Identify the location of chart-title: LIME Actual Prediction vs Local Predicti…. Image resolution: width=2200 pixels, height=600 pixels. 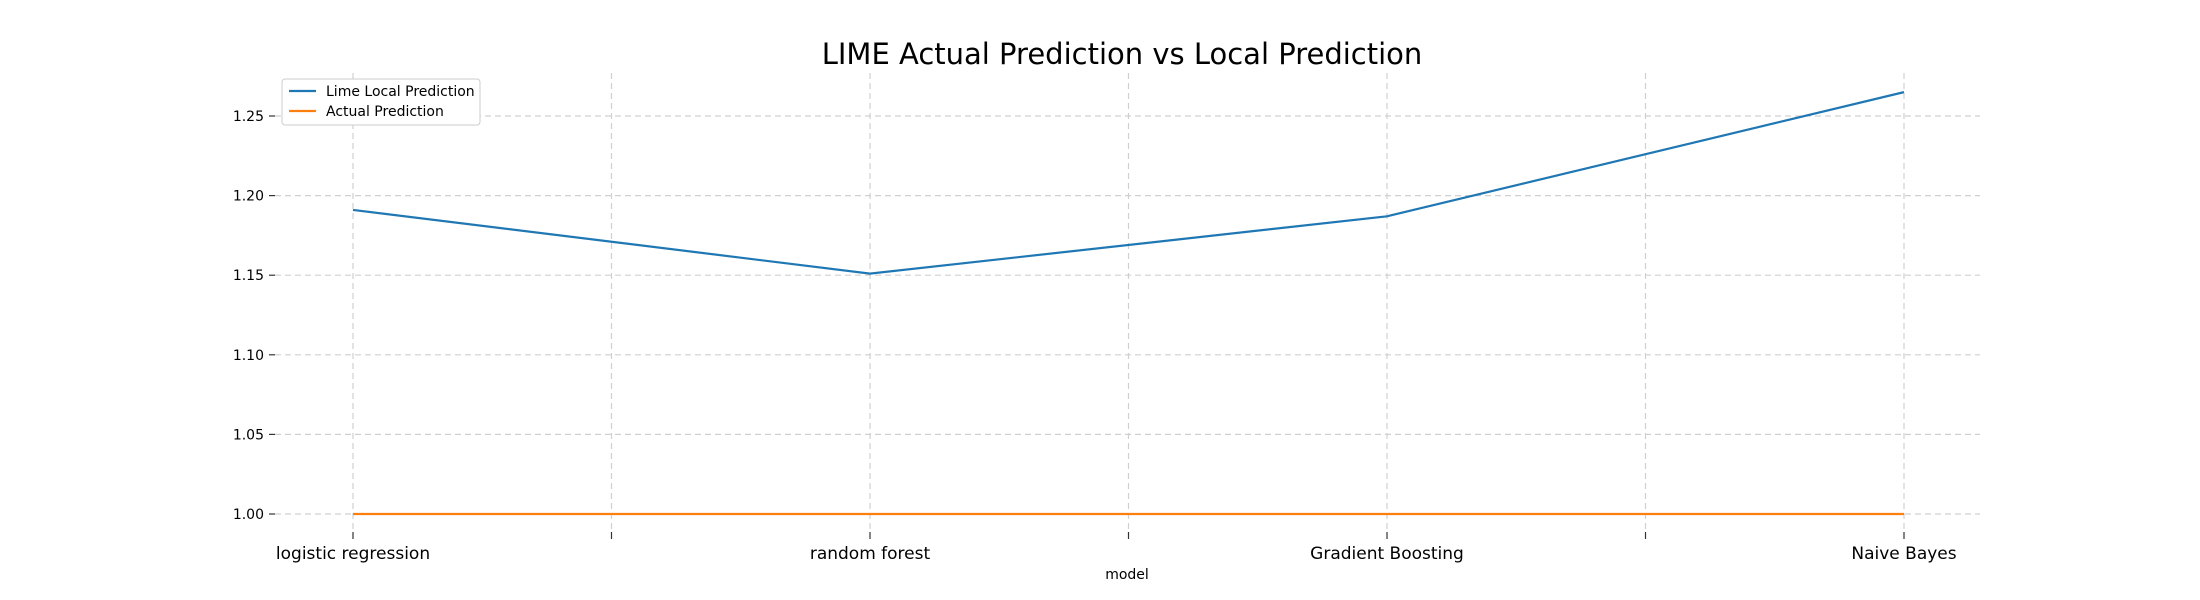
(1122, 54).